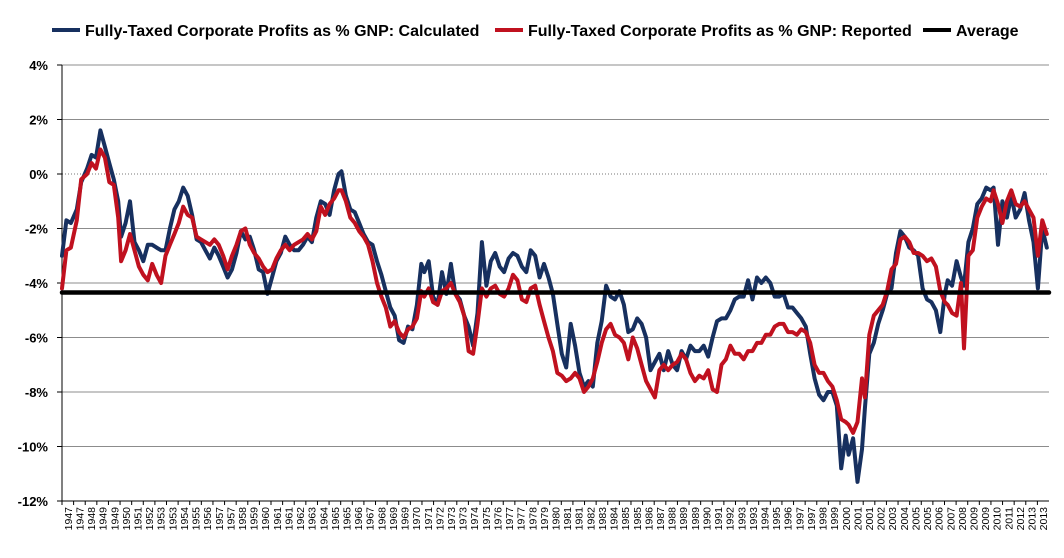  Describe the element at coordinates (591, 519) in the screenshot. I see `x-tick-label: 1982` at that location.